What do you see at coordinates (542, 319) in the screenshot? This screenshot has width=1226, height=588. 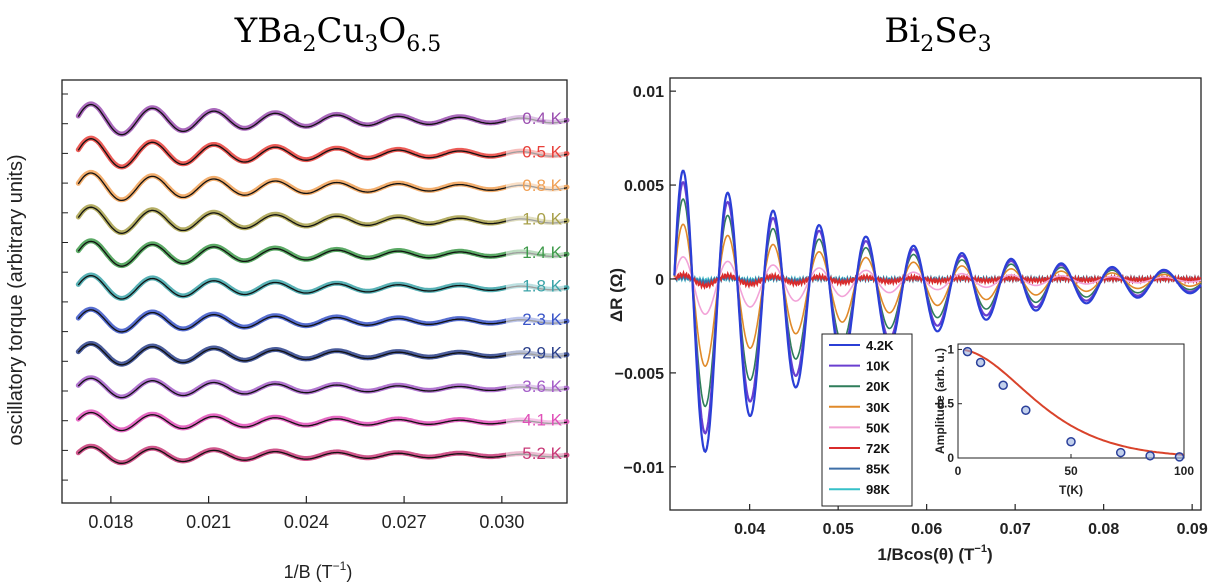 I see `left-series-label-6: 2.3 K` at bounding box center [542, 319].